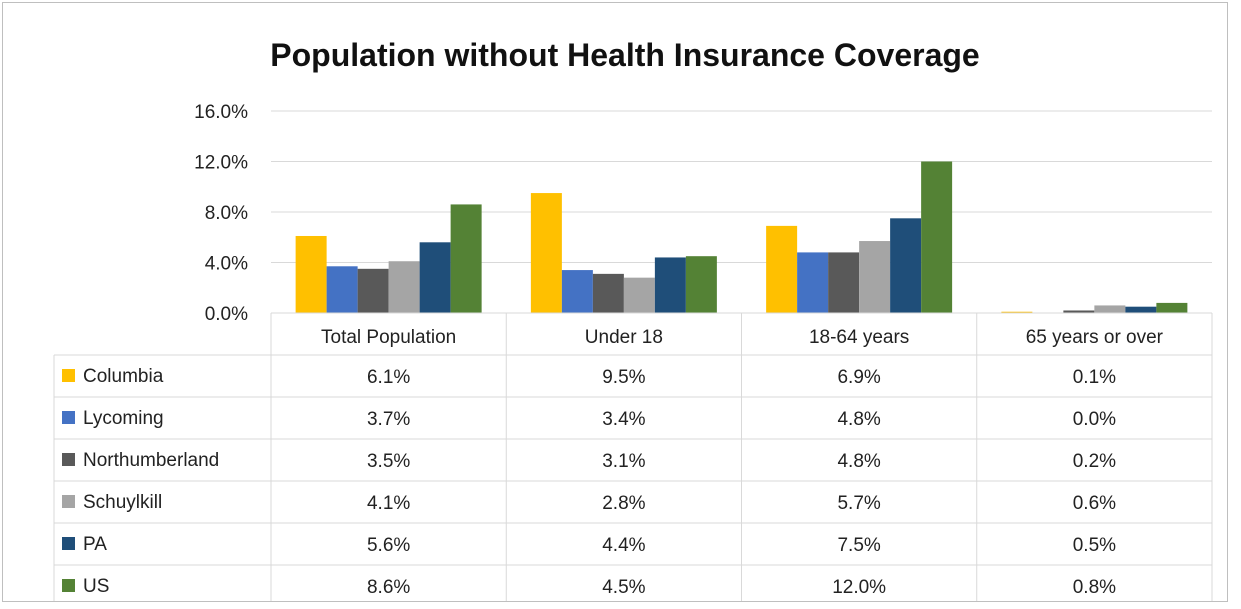 The width and height of the screenshot is (1241, 609). Describe the element at coordinates (388, 503) in the screenshot. I see `data-label: 4.1%` at that location.